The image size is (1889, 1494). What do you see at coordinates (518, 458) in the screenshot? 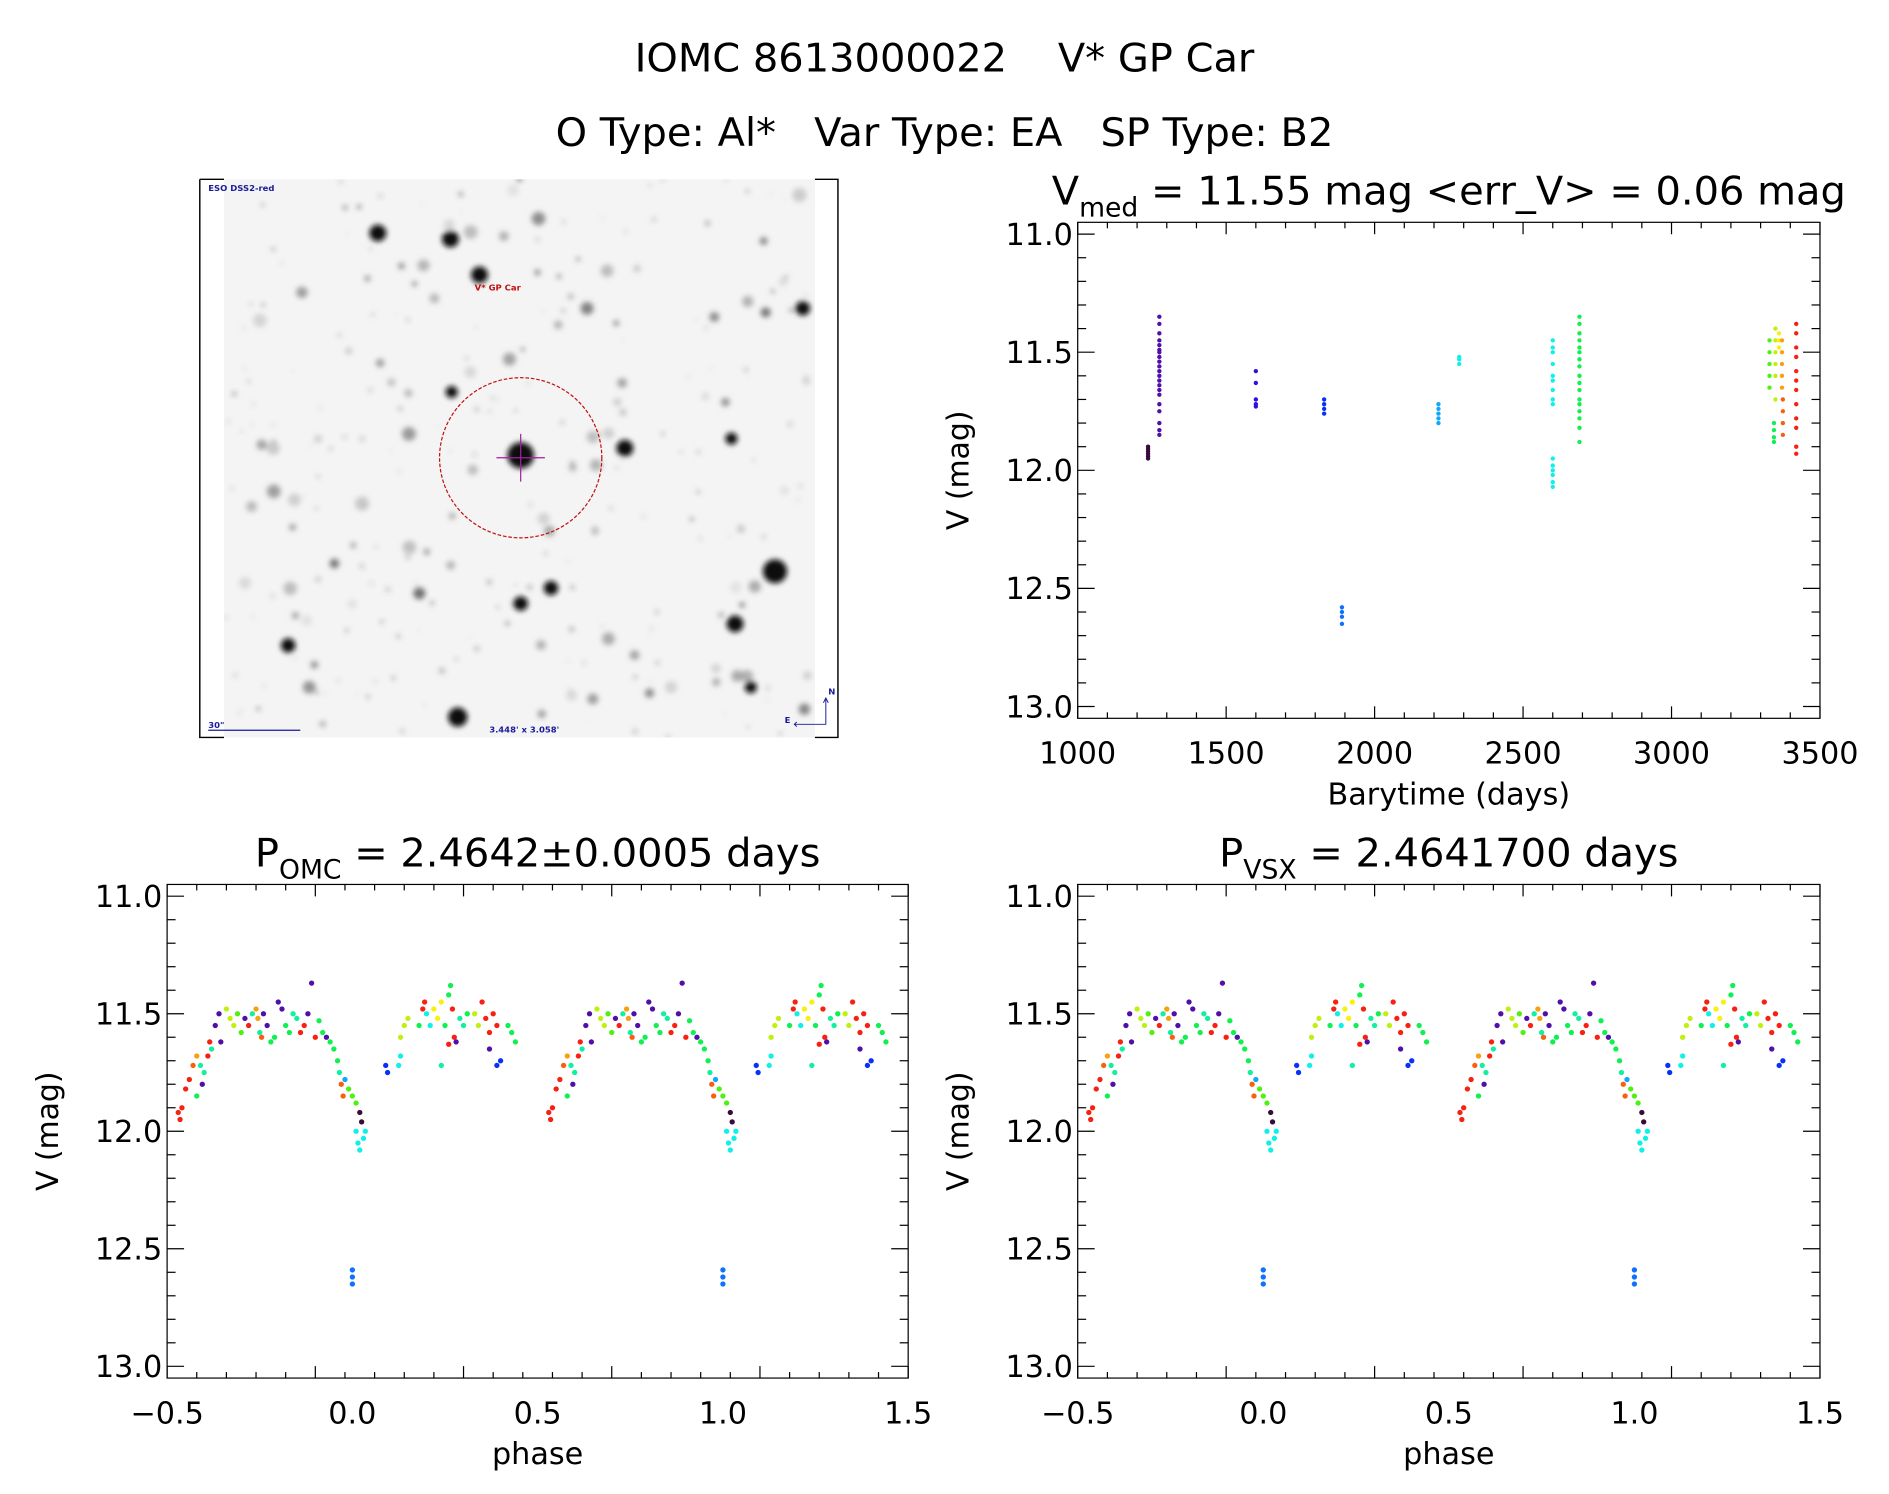
I see `star-field` at bounding box center [518, 458].